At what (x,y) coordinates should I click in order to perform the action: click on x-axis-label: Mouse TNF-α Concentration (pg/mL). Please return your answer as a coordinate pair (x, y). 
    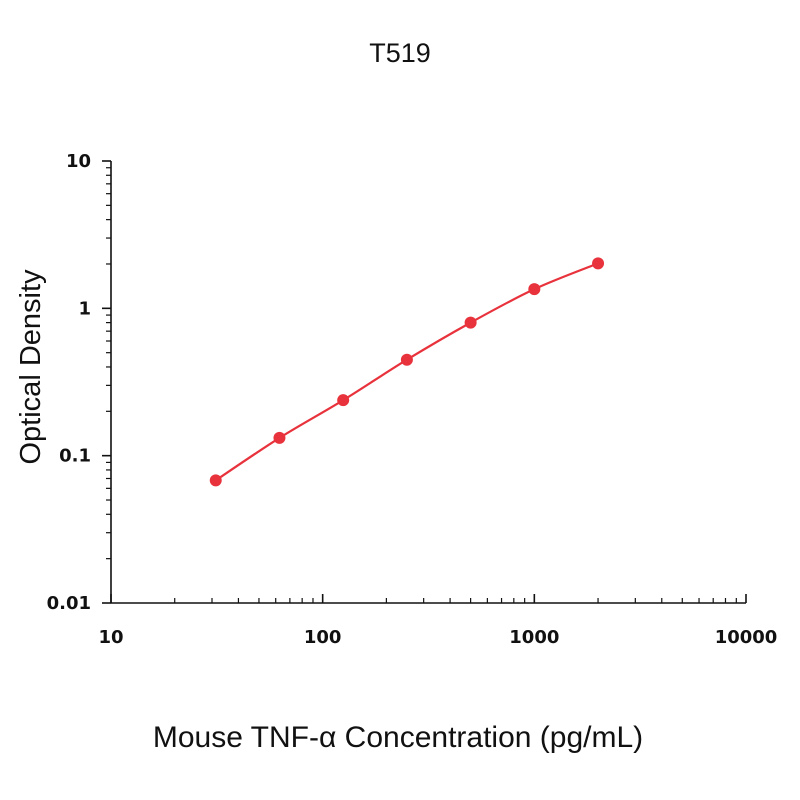
    Looking at the image, I should click on (398, 737).